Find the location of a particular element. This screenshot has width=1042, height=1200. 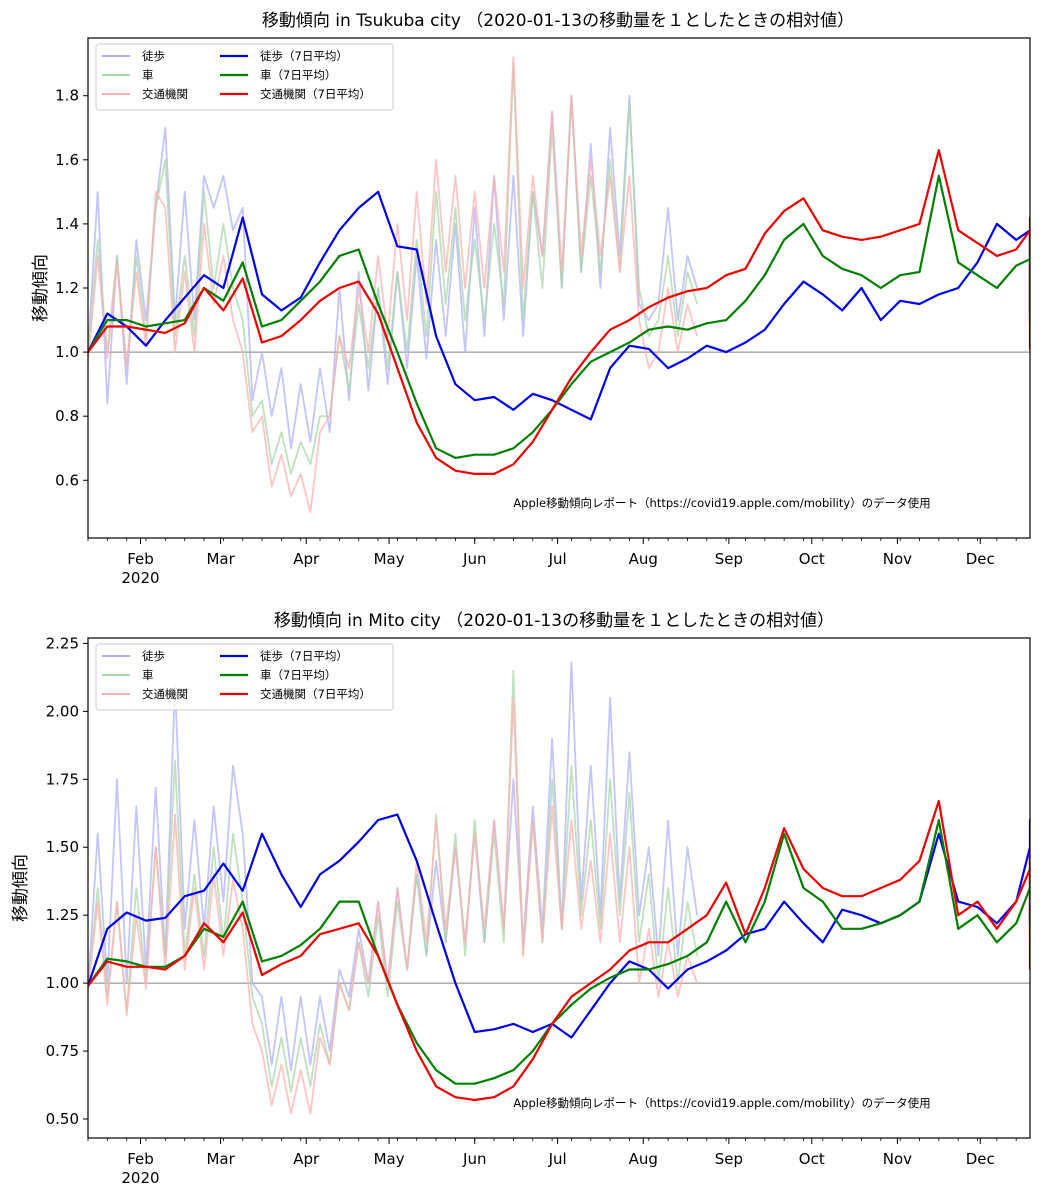

y-tick-label: 0.75 is located at coordinates (62, 1051).